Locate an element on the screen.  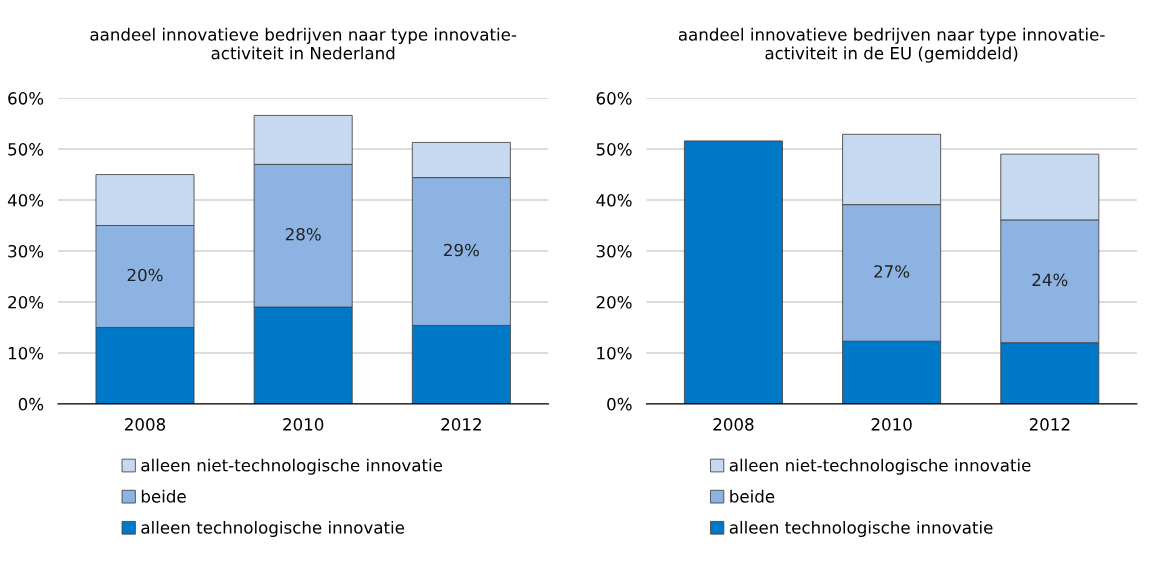
bar is located at coordinates (733, 272).